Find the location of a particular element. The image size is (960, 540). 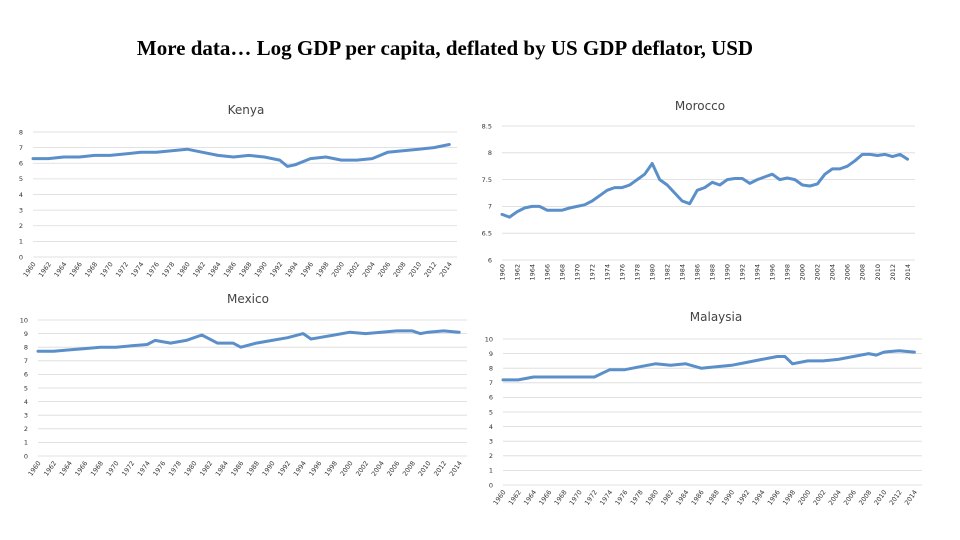

kenya-y-tick-label: 6 is located at coordinates (21, 164).